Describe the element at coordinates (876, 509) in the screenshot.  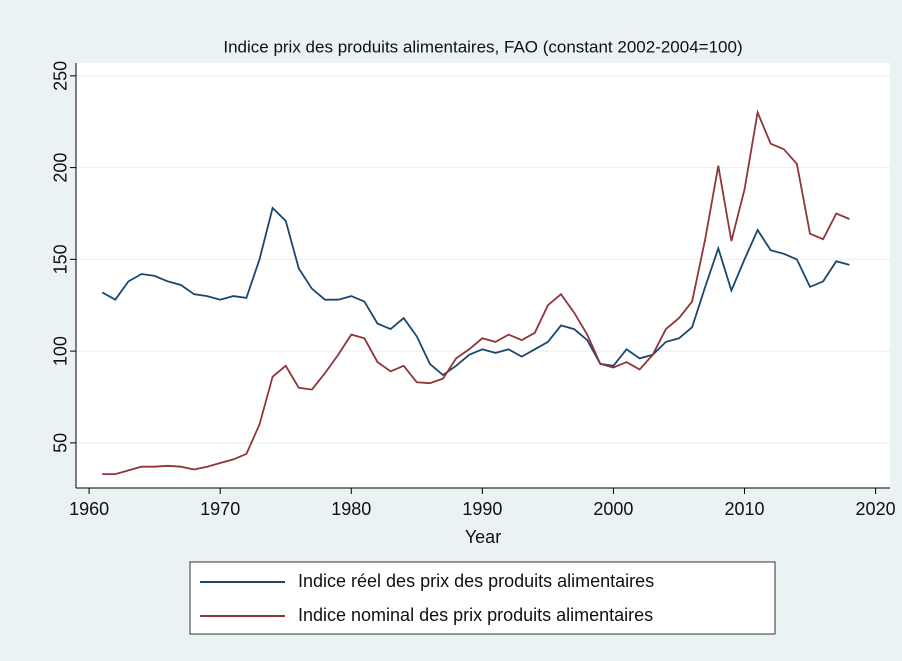
I see `x-tick-label: 2020` at that location.